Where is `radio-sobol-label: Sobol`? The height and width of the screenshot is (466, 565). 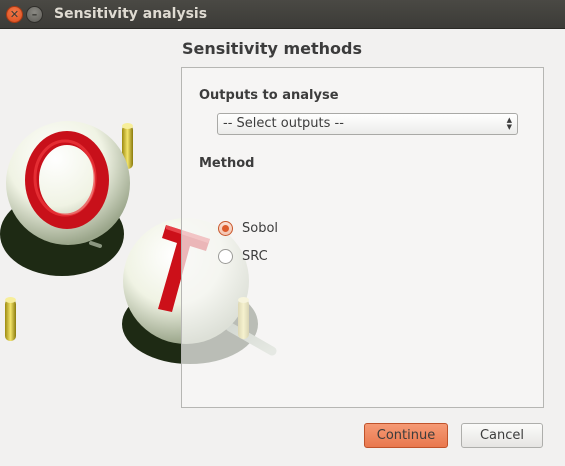 radio-sobol-label: Sobol is located at coordinates (260, 228).